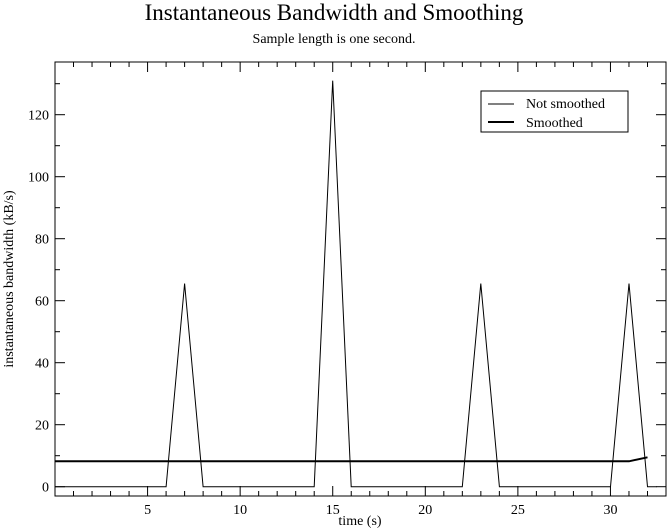  I want to click on legend-label-not-smoothed: Not smoothed, so click(565, 104).